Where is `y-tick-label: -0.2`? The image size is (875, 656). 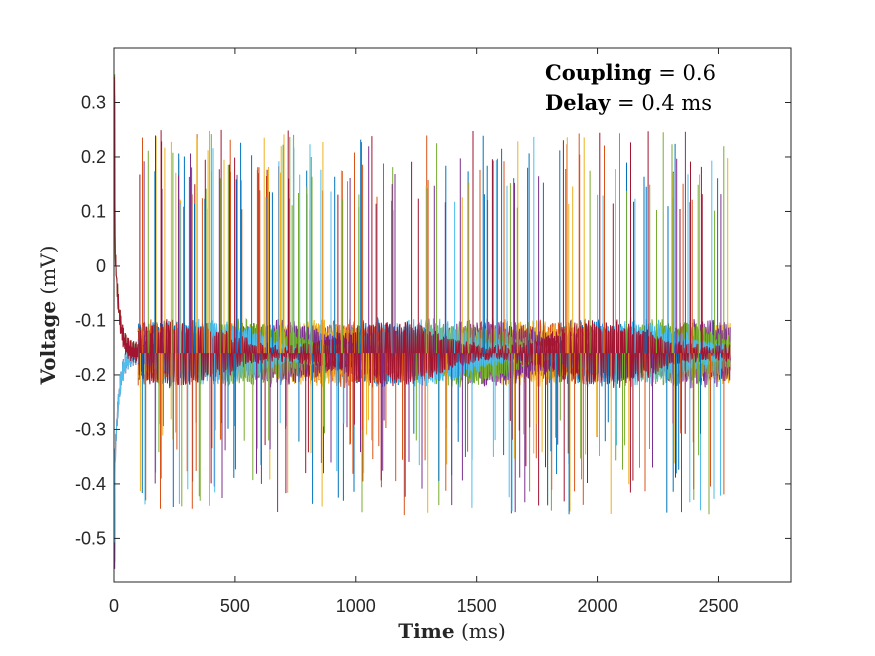 y-tick-label: -0.2 is located at coordinates (90, 375).